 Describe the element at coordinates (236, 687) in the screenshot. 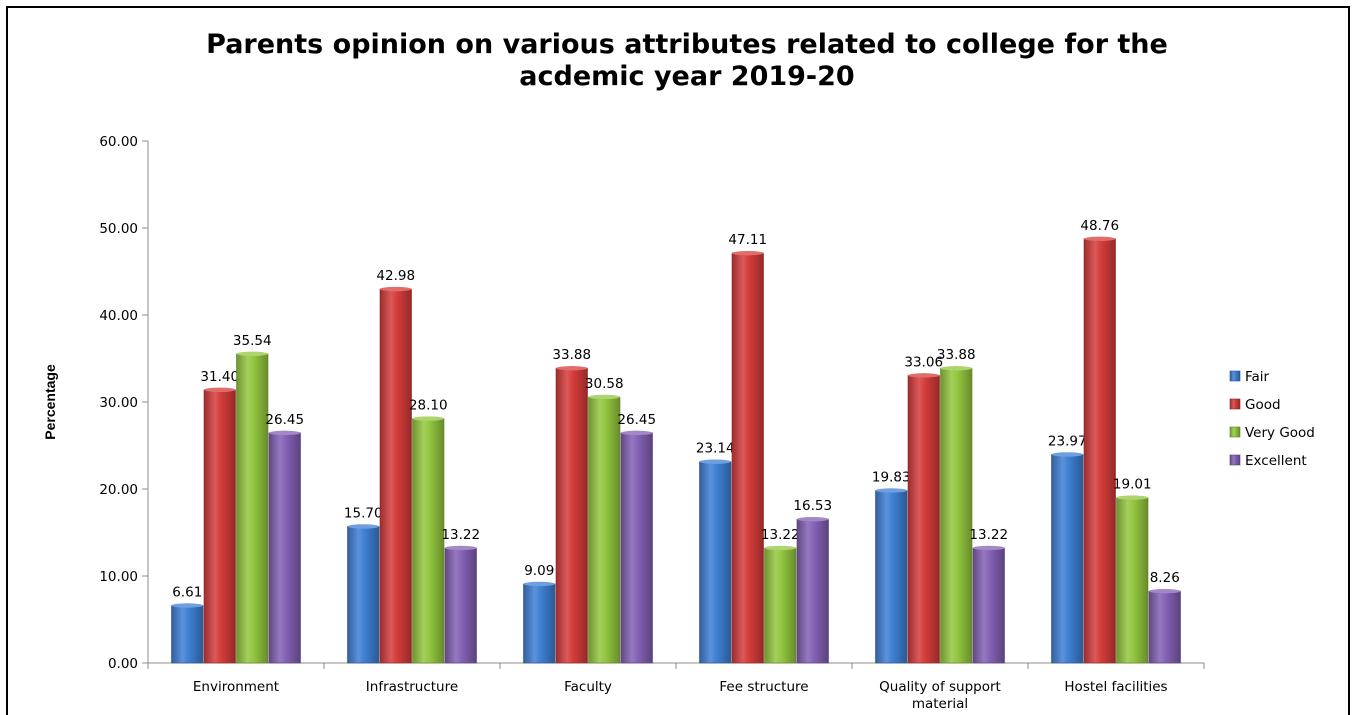

I see `x-category-label: Environment` at that location.